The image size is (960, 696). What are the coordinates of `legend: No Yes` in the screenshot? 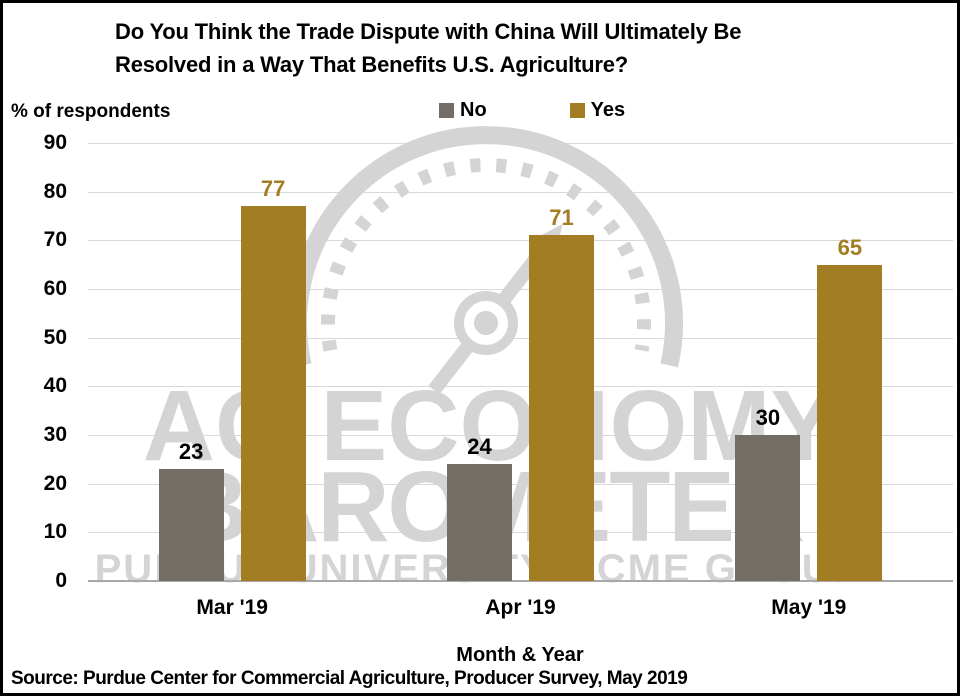 It's located at (532, 110).